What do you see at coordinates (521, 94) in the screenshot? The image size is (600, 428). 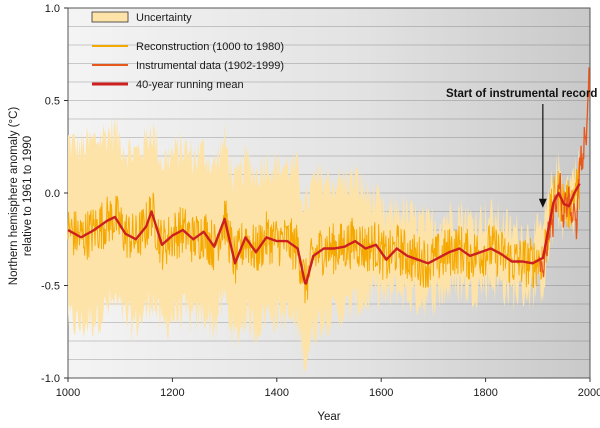 I see `annotation-text: Start of instrumental record` at bounding box center [521, 94].